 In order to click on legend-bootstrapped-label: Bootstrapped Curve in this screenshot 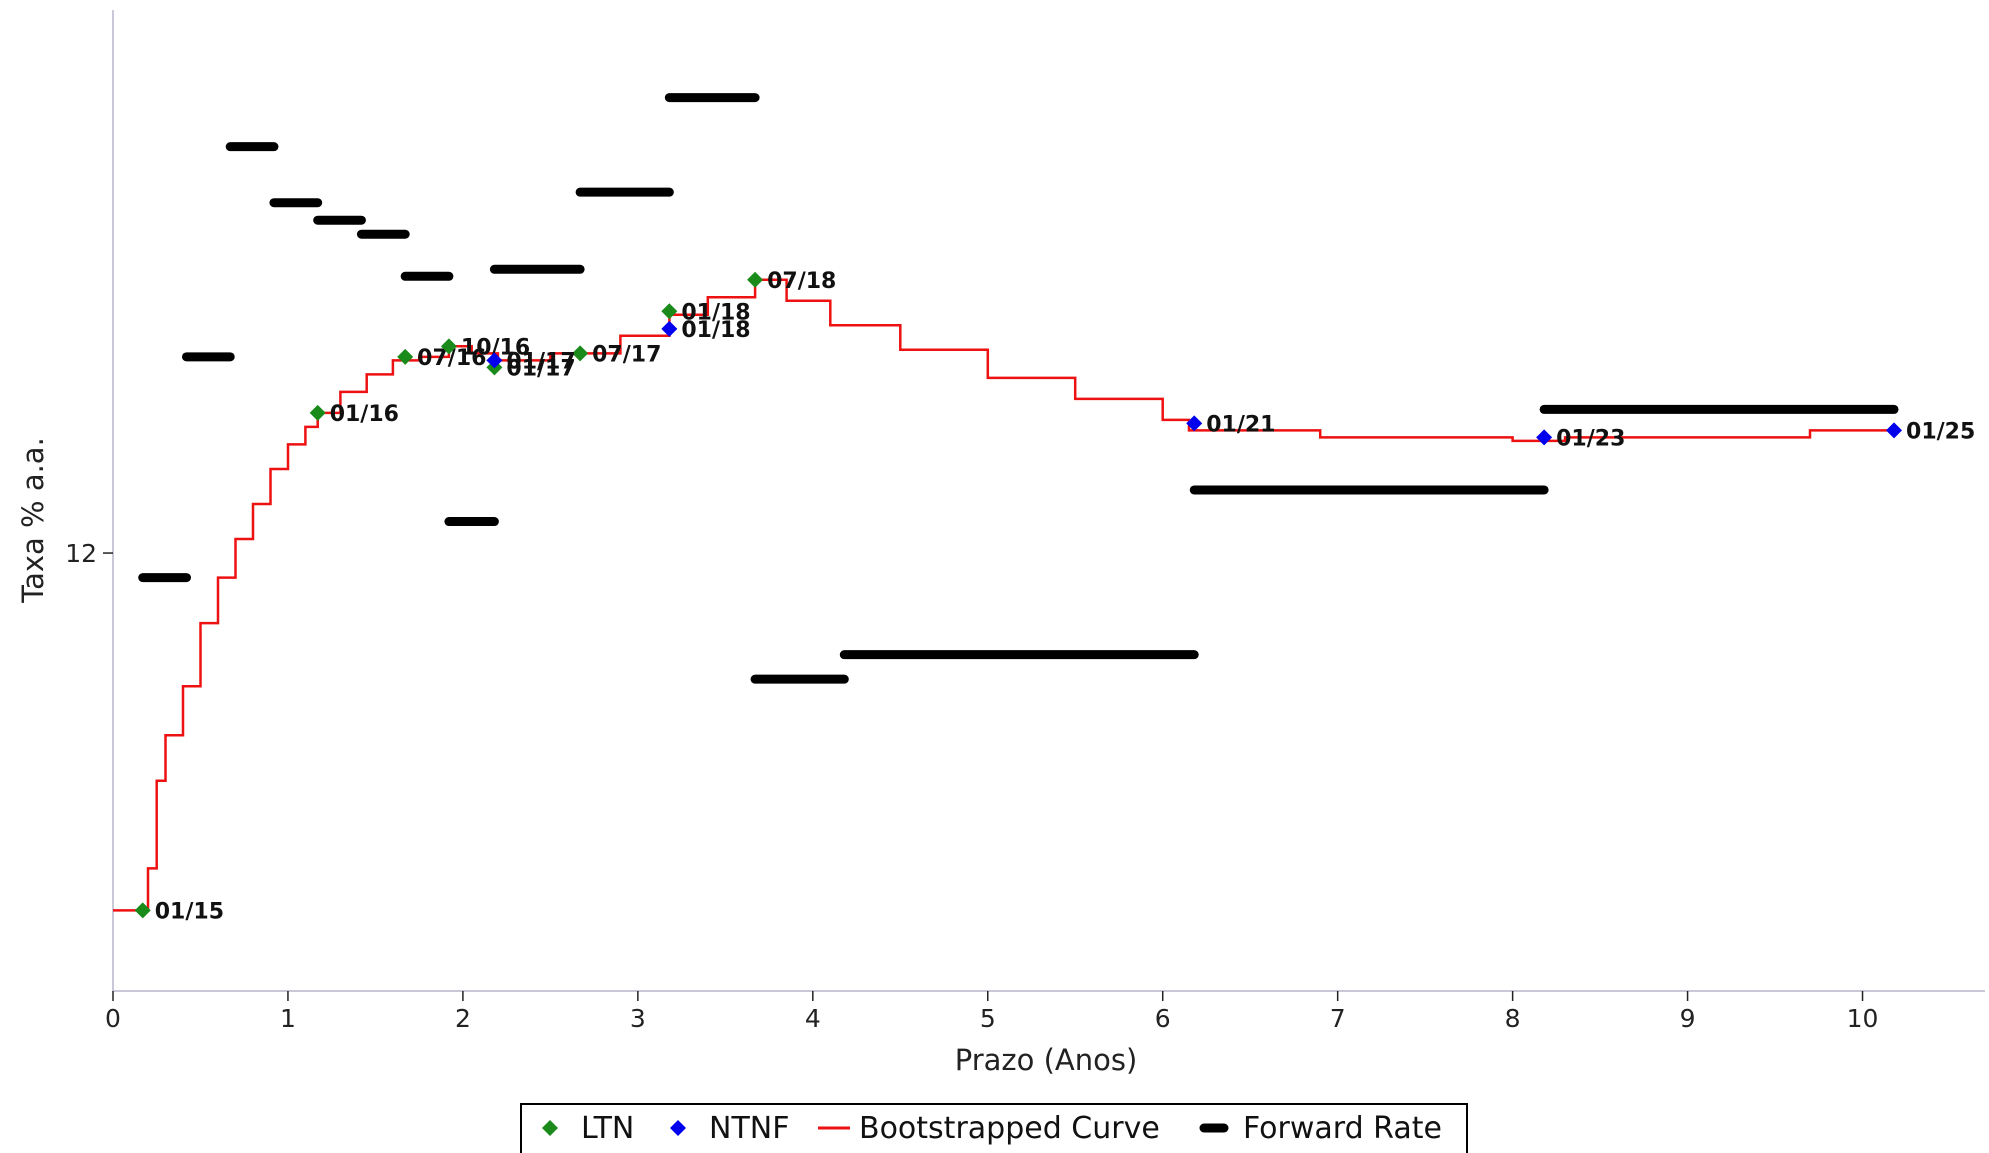, I will do `click(1009, 1128)`.